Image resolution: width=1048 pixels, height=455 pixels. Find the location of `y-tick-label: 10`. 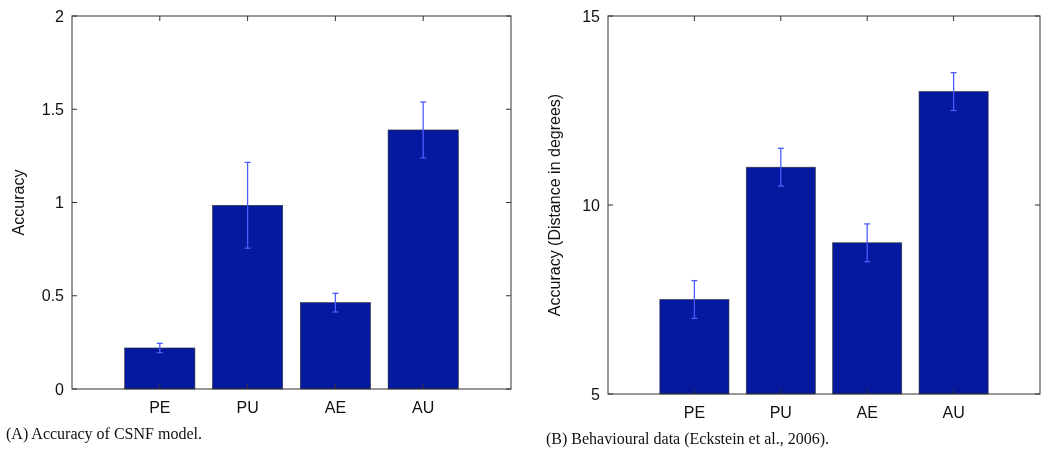

y-tick-label: 10 is located at coordinates (591, 205).